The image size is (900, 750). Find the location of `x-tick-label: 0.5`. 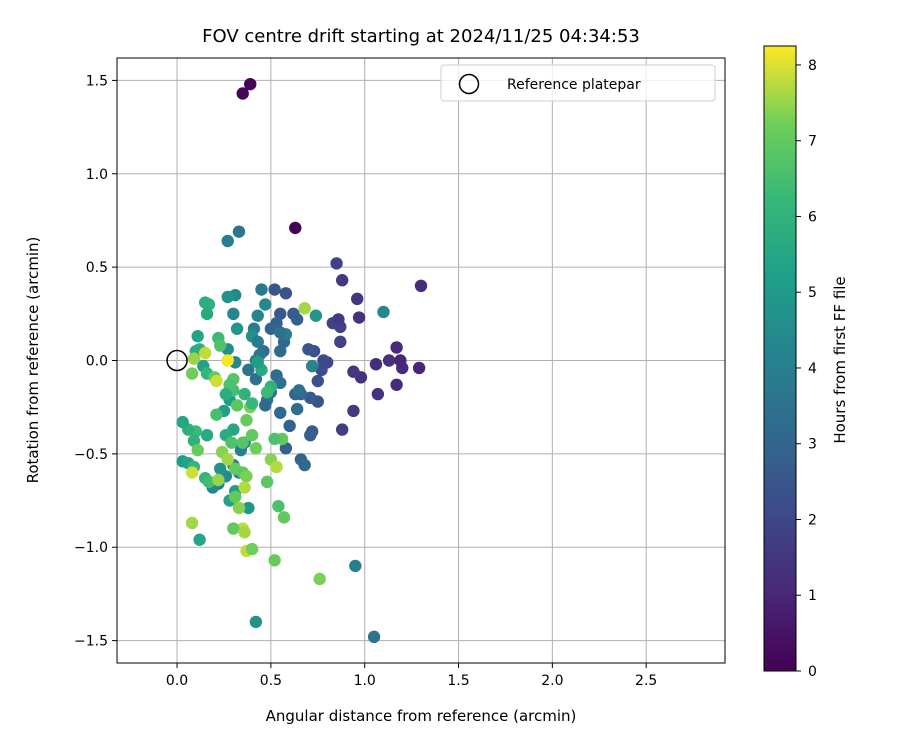

x-tick-label: 0.5 is located at coordinates (271, 681).